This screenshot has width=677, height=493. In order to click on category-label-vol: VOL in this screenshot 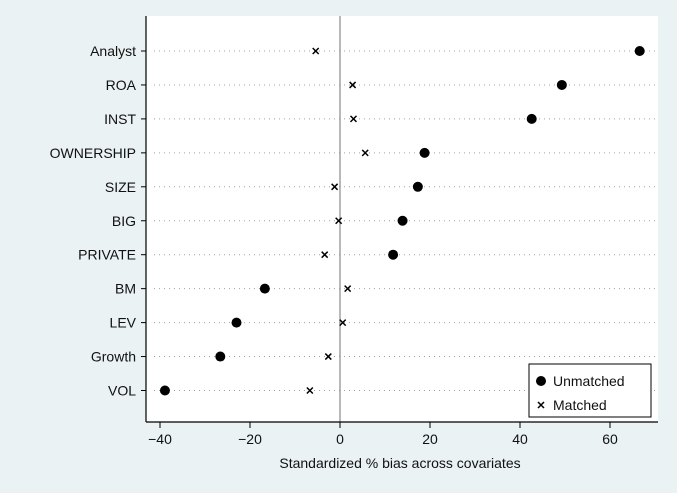, I will do `click(122, 391)`.